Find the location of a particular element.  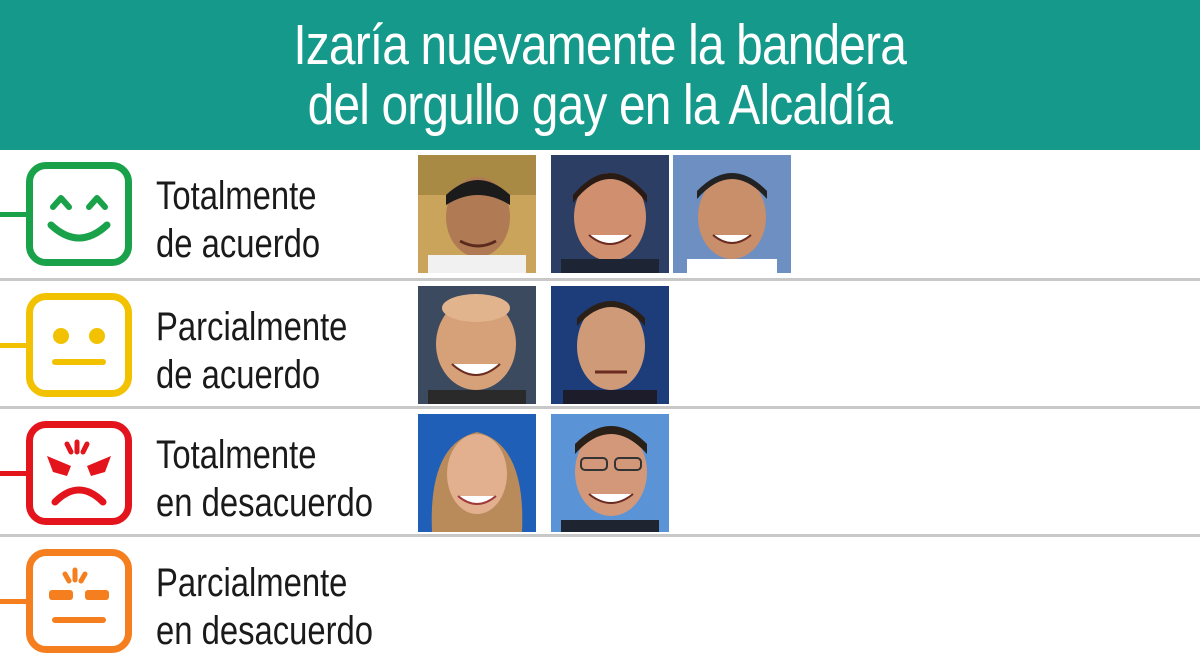

opinion-label: Parcialmente de acuerdo is located at coordinates (251, 351).